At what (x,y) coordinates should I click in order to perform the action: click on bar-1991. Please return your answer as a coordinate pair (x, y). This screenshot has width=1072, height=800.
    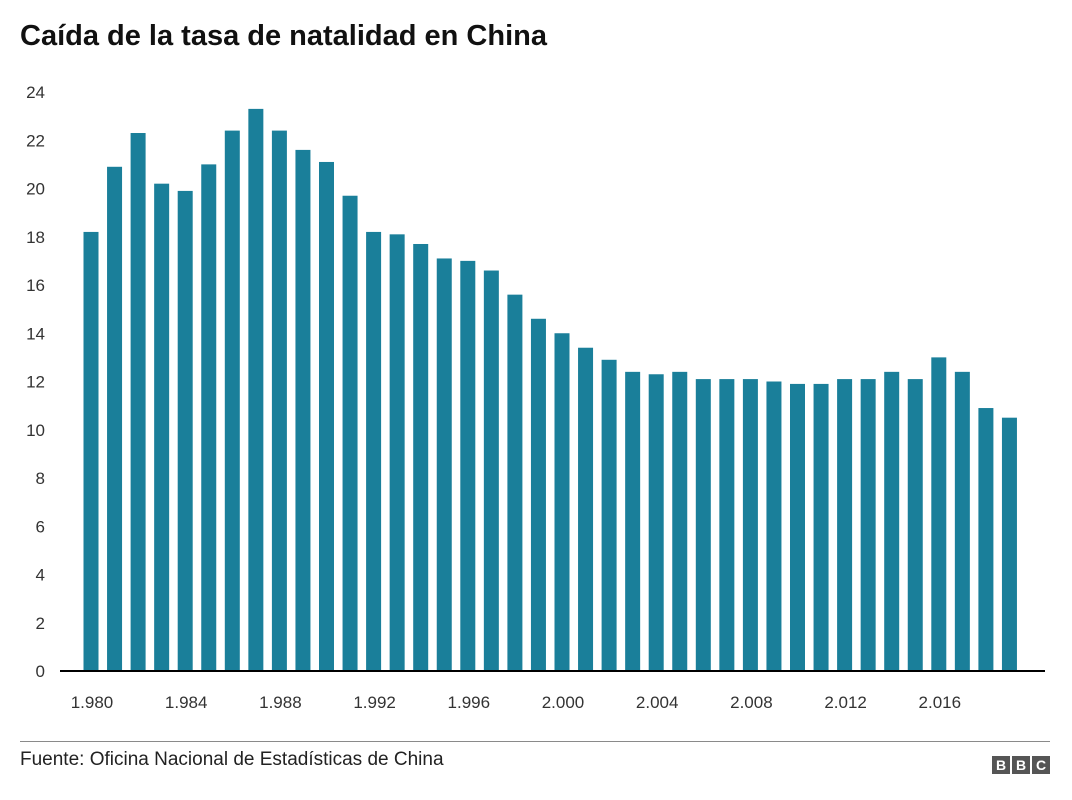
    Looking at the image, I should click on (350, 433).